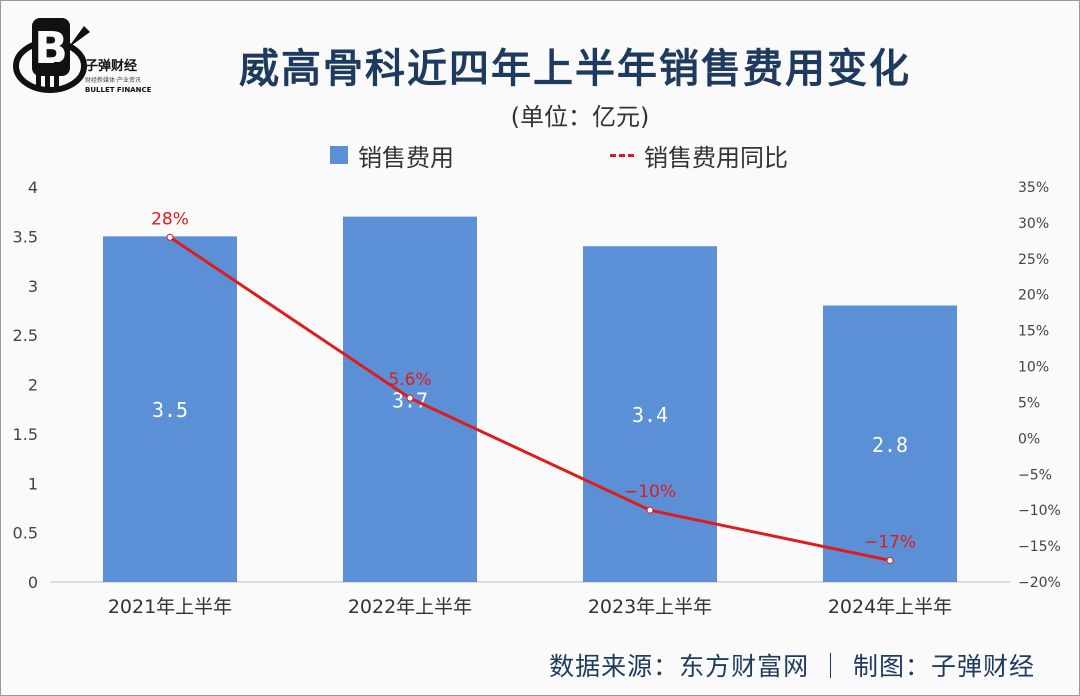 This screenshot has width=1080, height=696. Describe the element at coordinates (575, 69) in the screenshot. I see `chart-title: 威高骨科近四年上半年销售费用变化` at that location.